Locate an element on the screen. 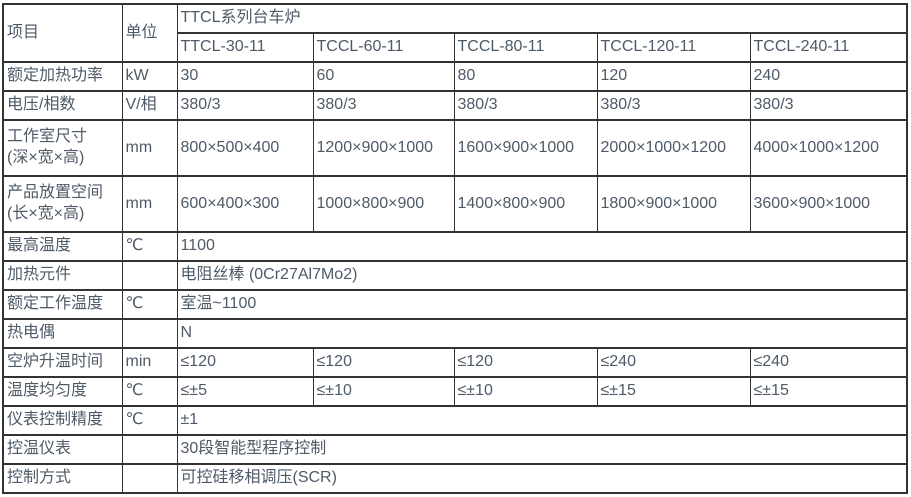 This screenshot has width=911, height=497. item-cell: 额定加热功率 is located at coordinates (62, 76).